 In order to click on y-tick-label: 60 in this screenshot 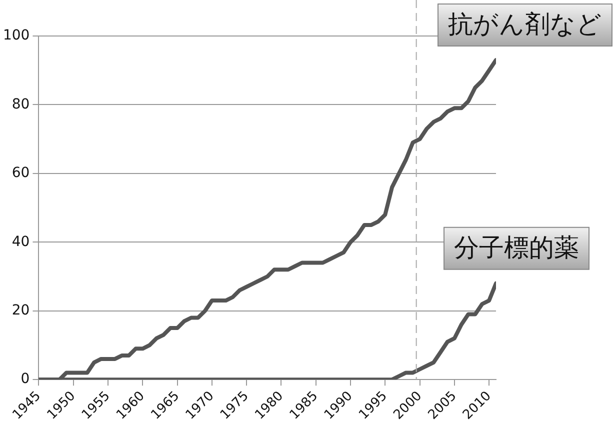, I will do `click(21, 173)`.